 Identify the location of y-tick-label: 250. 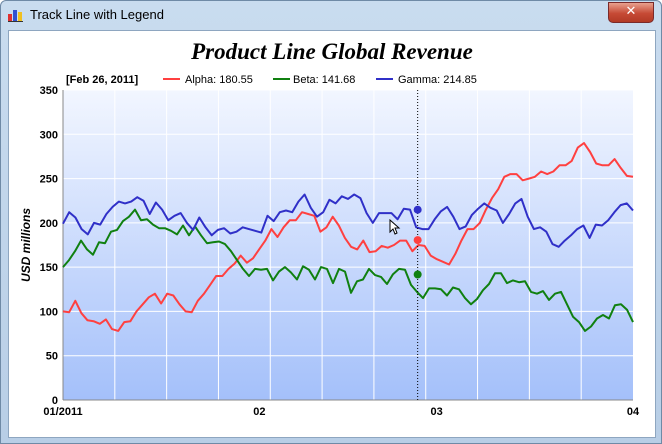
(49, 180).